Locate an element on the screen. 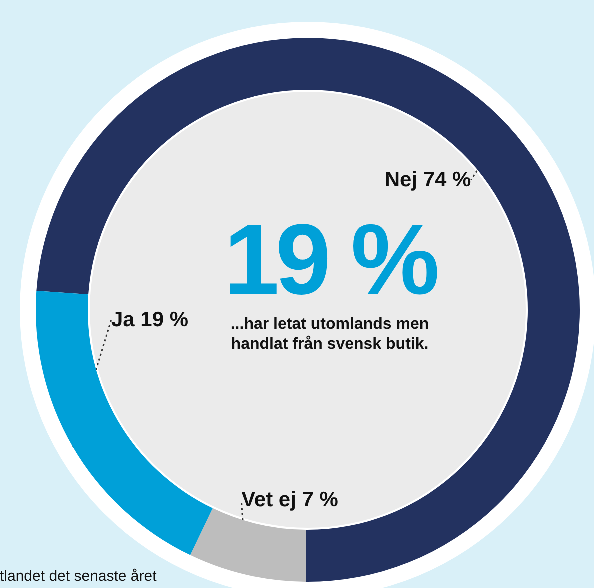 This screenshot has width=594, height=588. text: ...har letat utomlands men handlat från svensk butik. is located at coordinates (330, 335).